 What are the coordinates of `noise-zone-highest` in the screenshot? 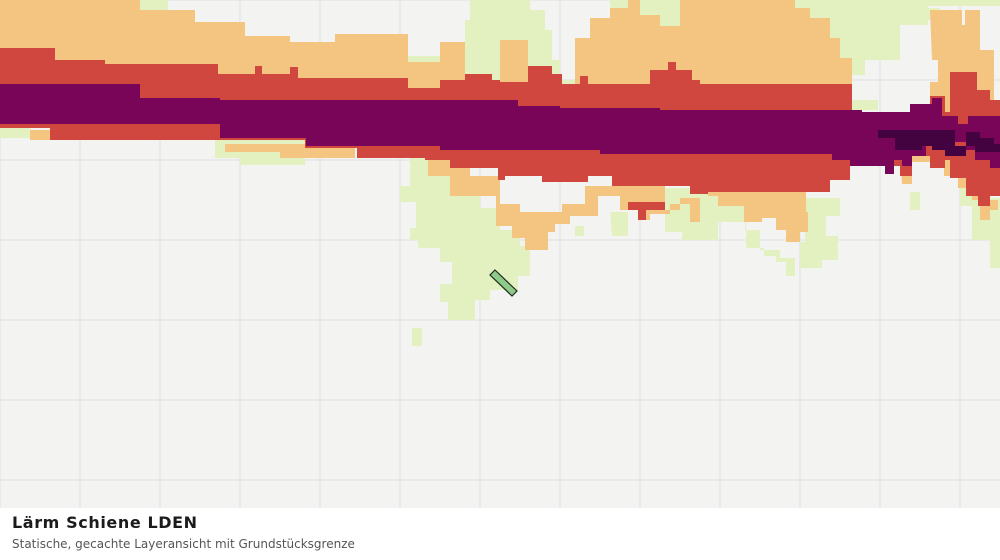 It's located at (939, 143).